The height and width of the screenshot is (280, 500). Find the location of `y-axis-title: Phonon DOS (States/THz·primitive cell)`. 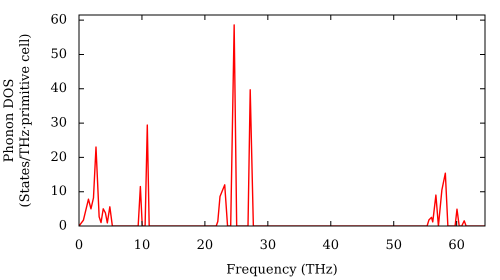

y-axis-title: Phonon DOS (States/THz·primitive cell) is located at coordinates (17, 120).